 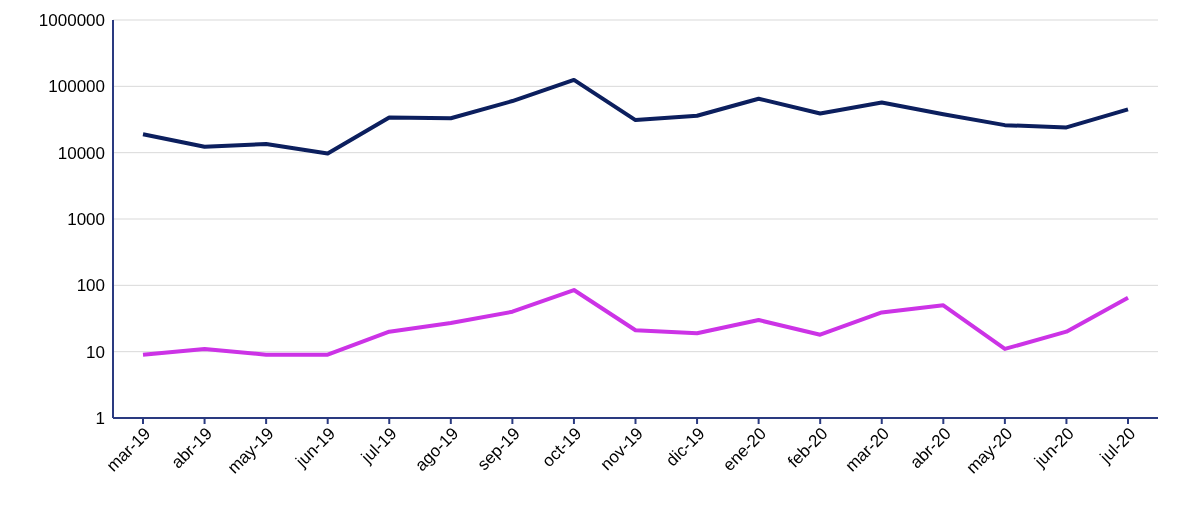 What do you see at coordinates (81, 153) in the screenshot?
I see `y-tick-label: 10000` at bounding box center [81, 153].